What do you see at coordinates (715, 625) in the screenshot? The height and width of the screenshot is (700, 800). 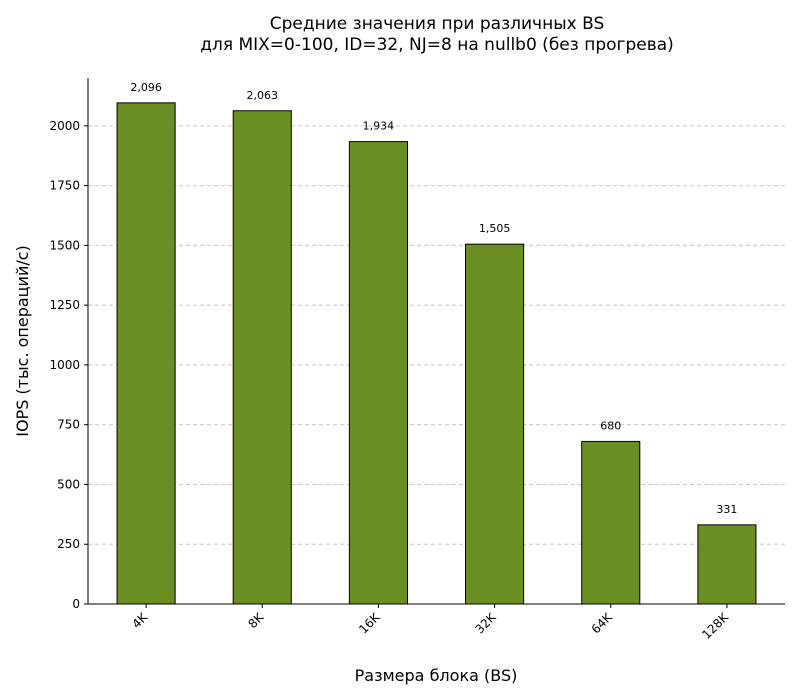 I see `x-tick-label: 128K` at bounding box center [715, 625].